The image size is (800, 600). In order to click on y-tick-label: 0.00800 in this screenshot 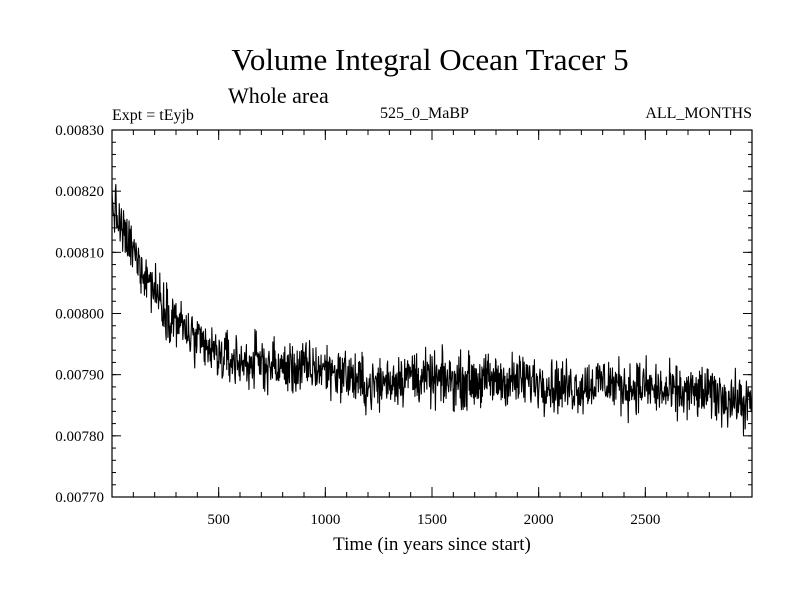, I will do `click(79, 315)`.